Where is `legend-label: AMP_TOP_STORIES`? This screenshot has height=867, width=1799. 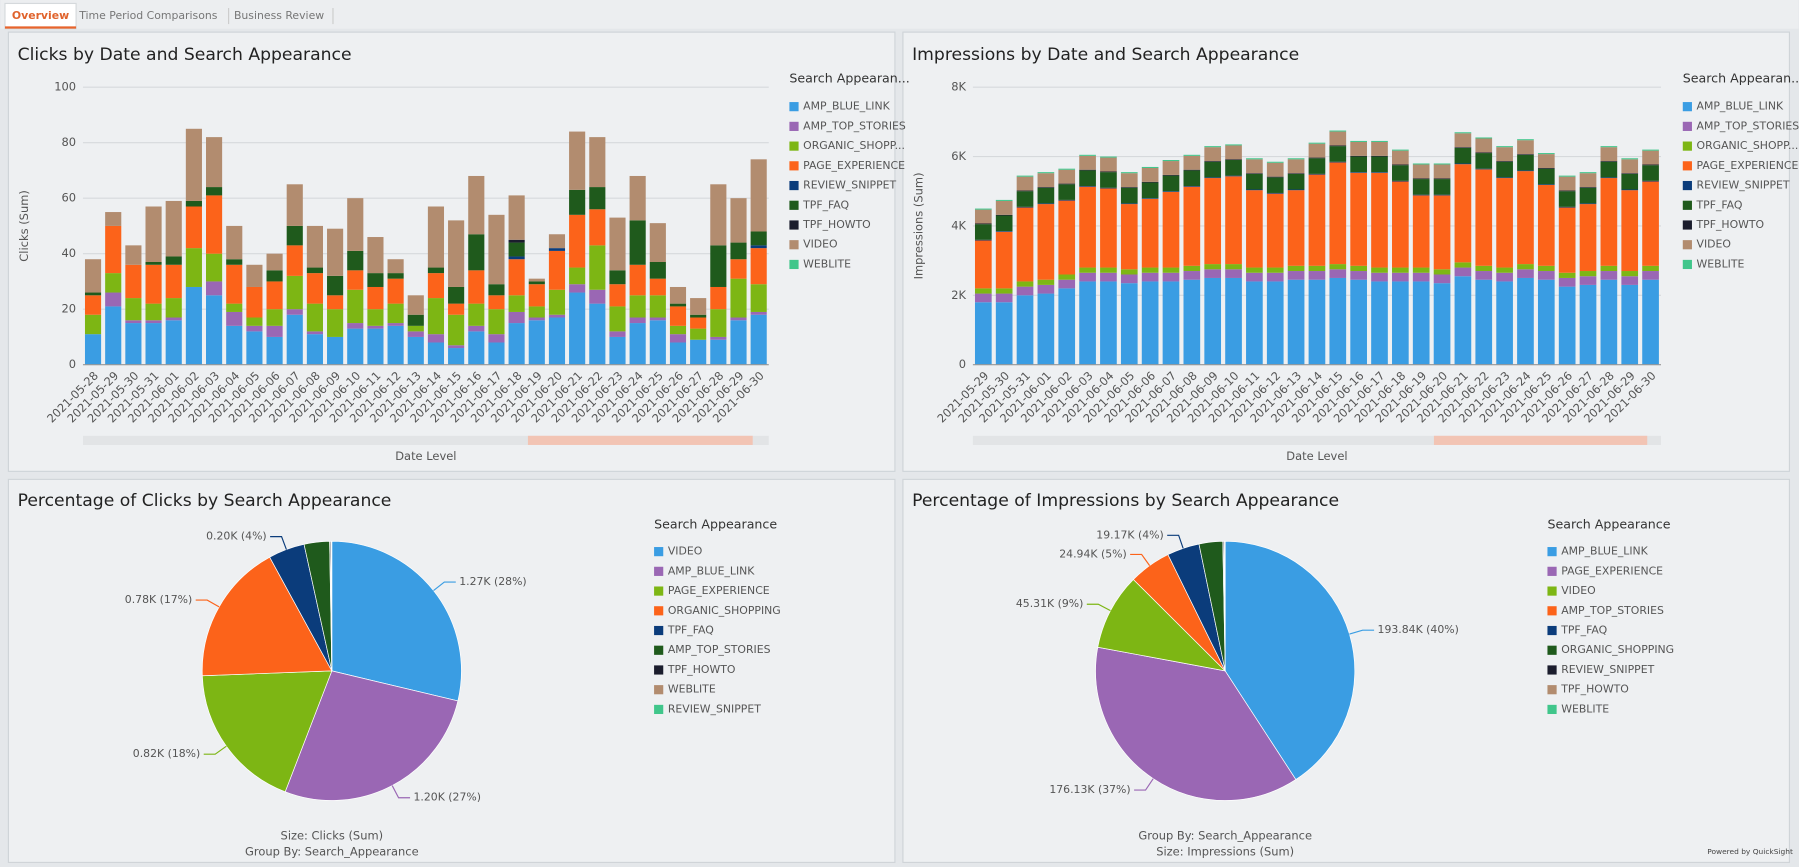 legend-label: AMP_TOP_STORIES is located at coordinates (1612, 610).